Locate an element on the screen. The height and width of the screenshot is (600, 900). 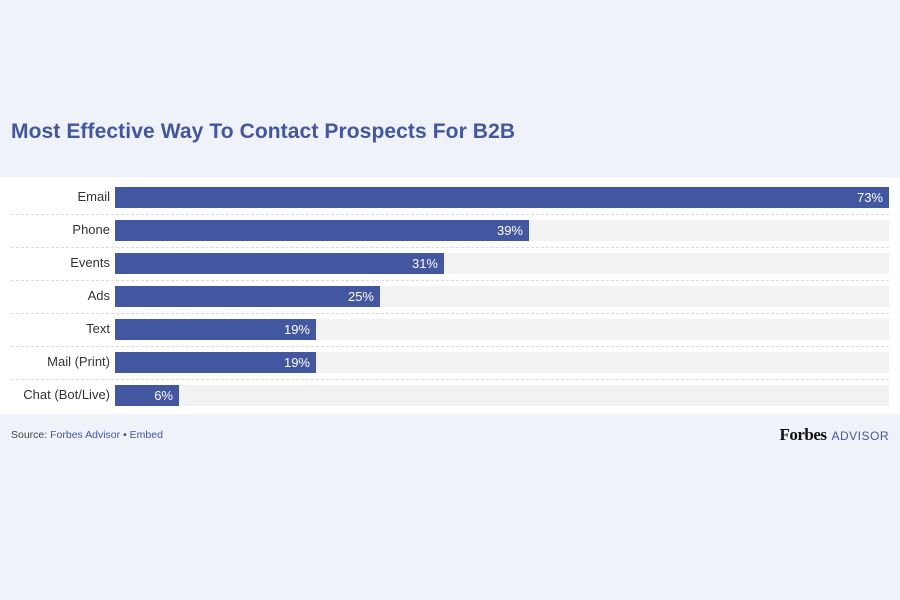
category-label: Text is located at coordinates (98, 328).